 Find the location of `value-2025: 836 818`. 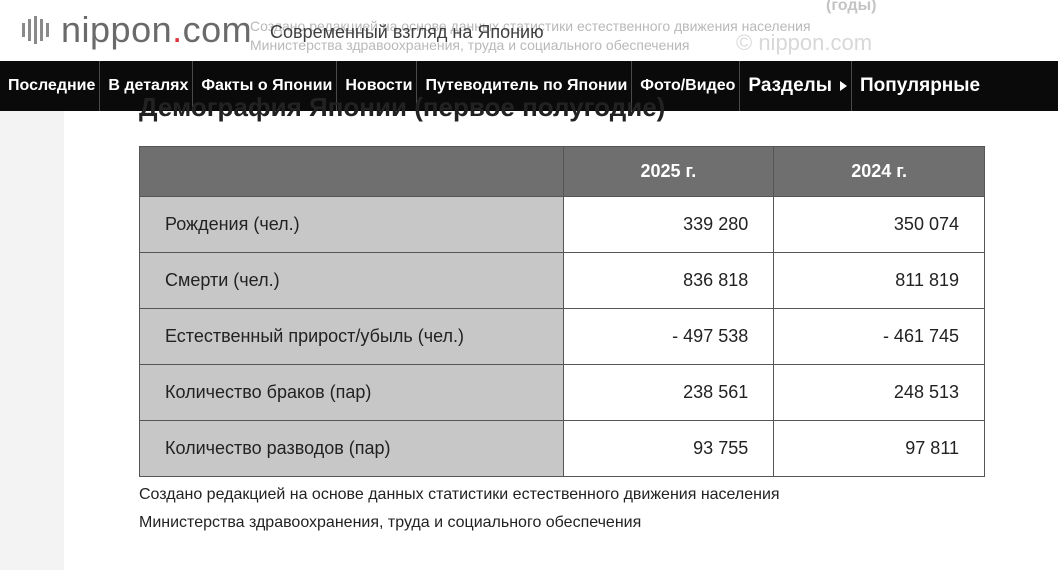

value-2025: 836 818 is located at coordinates (668, 280).